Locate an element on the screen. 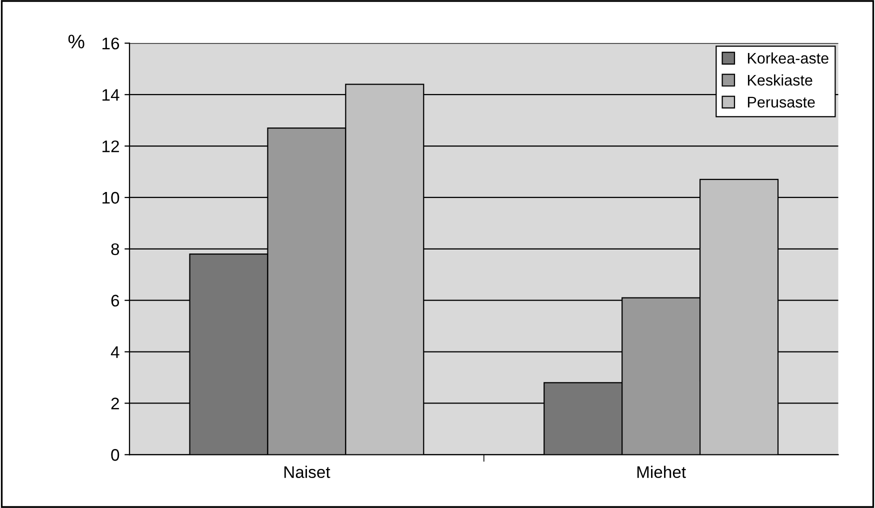  y-tick-label: 14 is located at coordinates (111, 95).